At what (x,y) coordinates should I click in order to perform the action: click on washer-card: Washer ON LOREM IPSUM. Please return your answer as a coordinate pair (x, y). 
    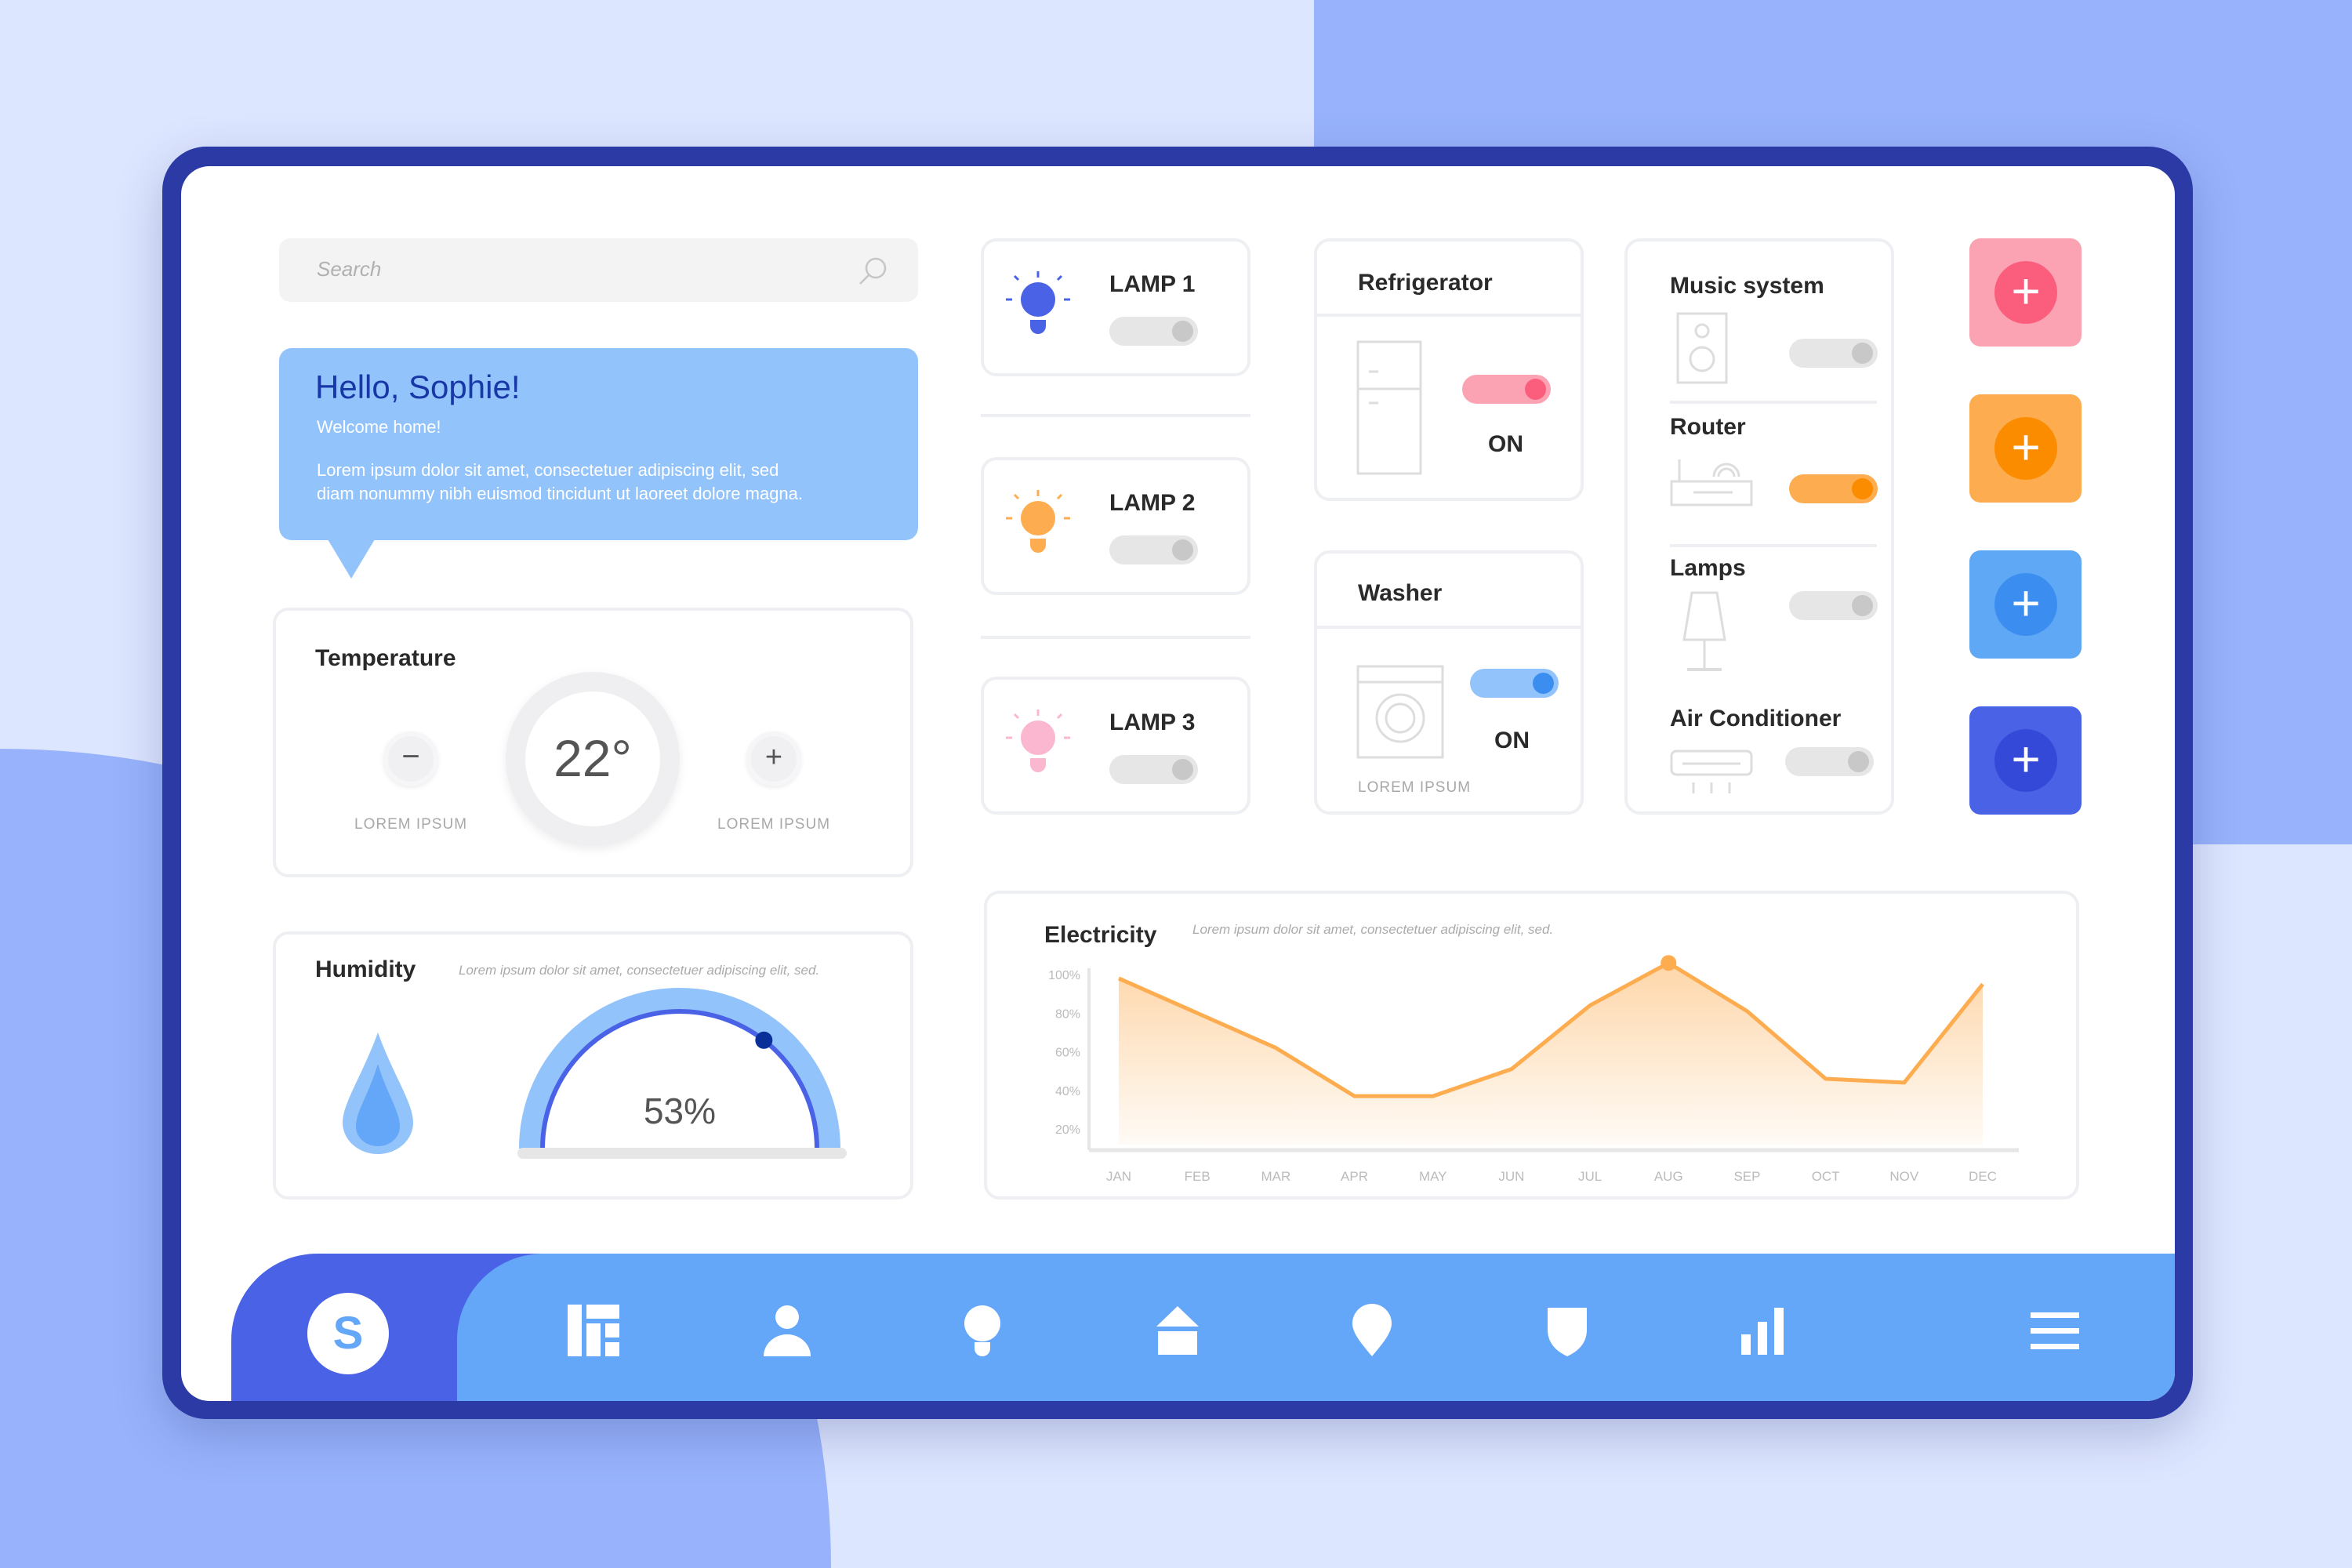
    Looking at the image, I should click on (1449, 682).